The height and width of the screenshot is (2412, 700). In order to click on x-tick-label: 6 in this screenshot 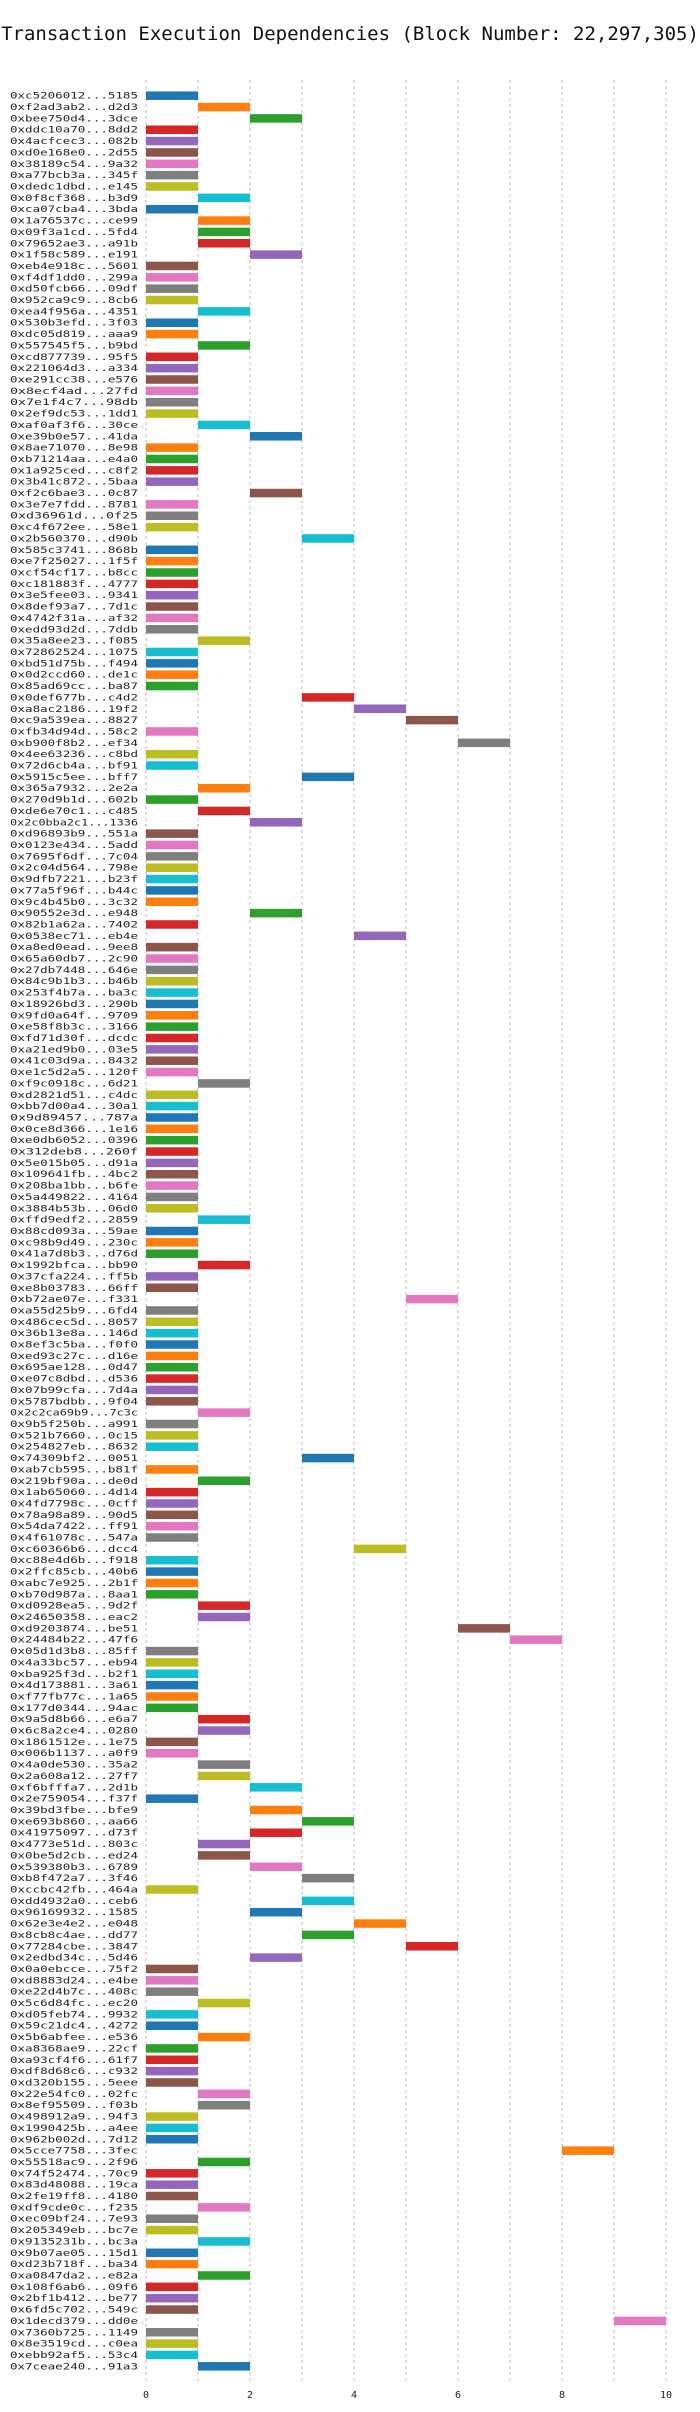, I will do `click(458, 2395)`.